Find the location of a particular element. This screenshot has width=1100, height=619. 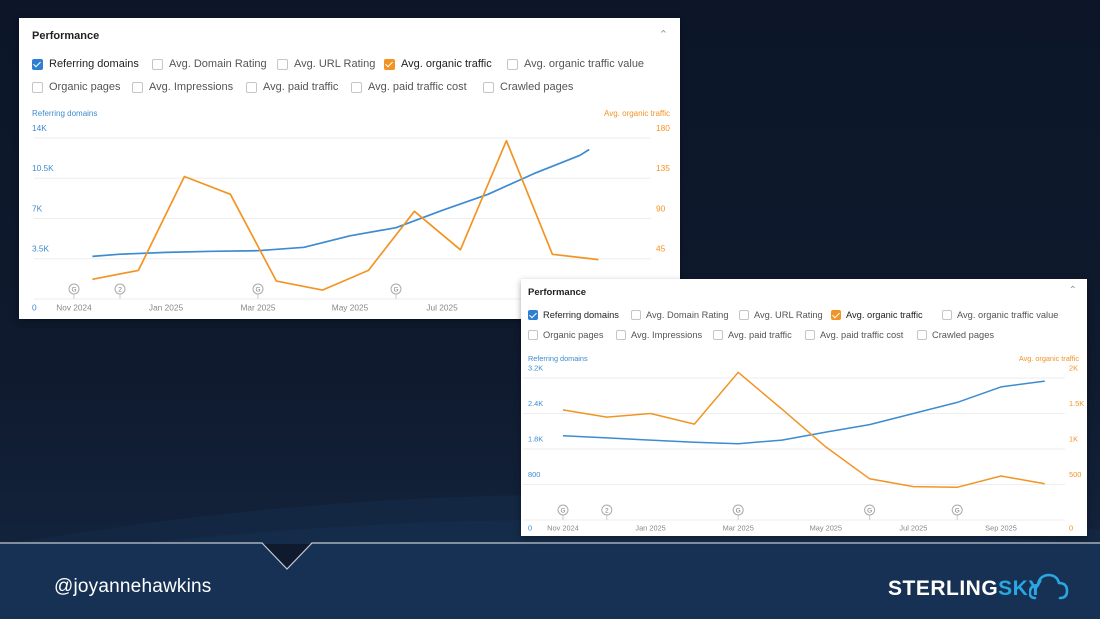

left-tick-label: 3.2K is located at coordinates (535, 368).